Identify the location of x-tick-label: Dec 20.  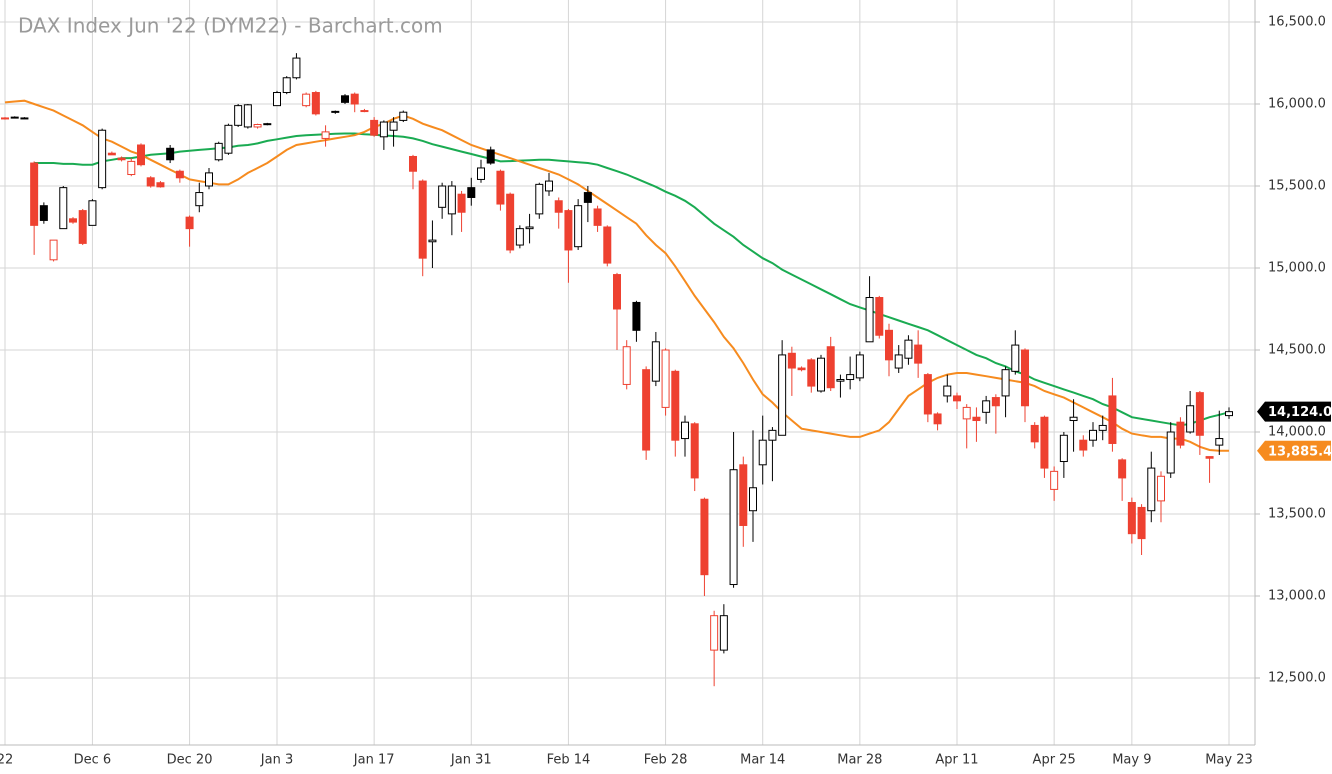
(190, 760).